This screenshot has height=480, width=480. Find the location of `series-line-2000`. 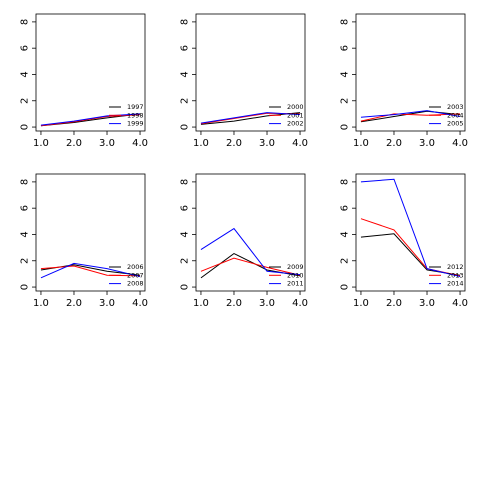

series-line-2000 is located at coordinates (250, 118).